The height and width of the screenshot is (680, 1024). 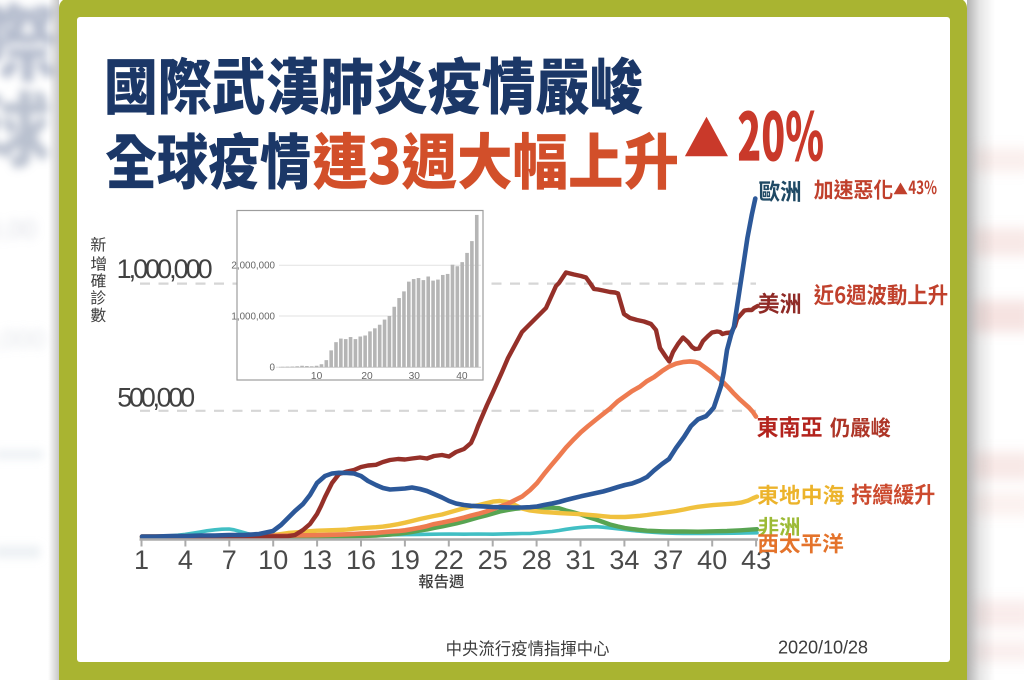 I want to click on svg-text: 22, so click(x=449, y=560).